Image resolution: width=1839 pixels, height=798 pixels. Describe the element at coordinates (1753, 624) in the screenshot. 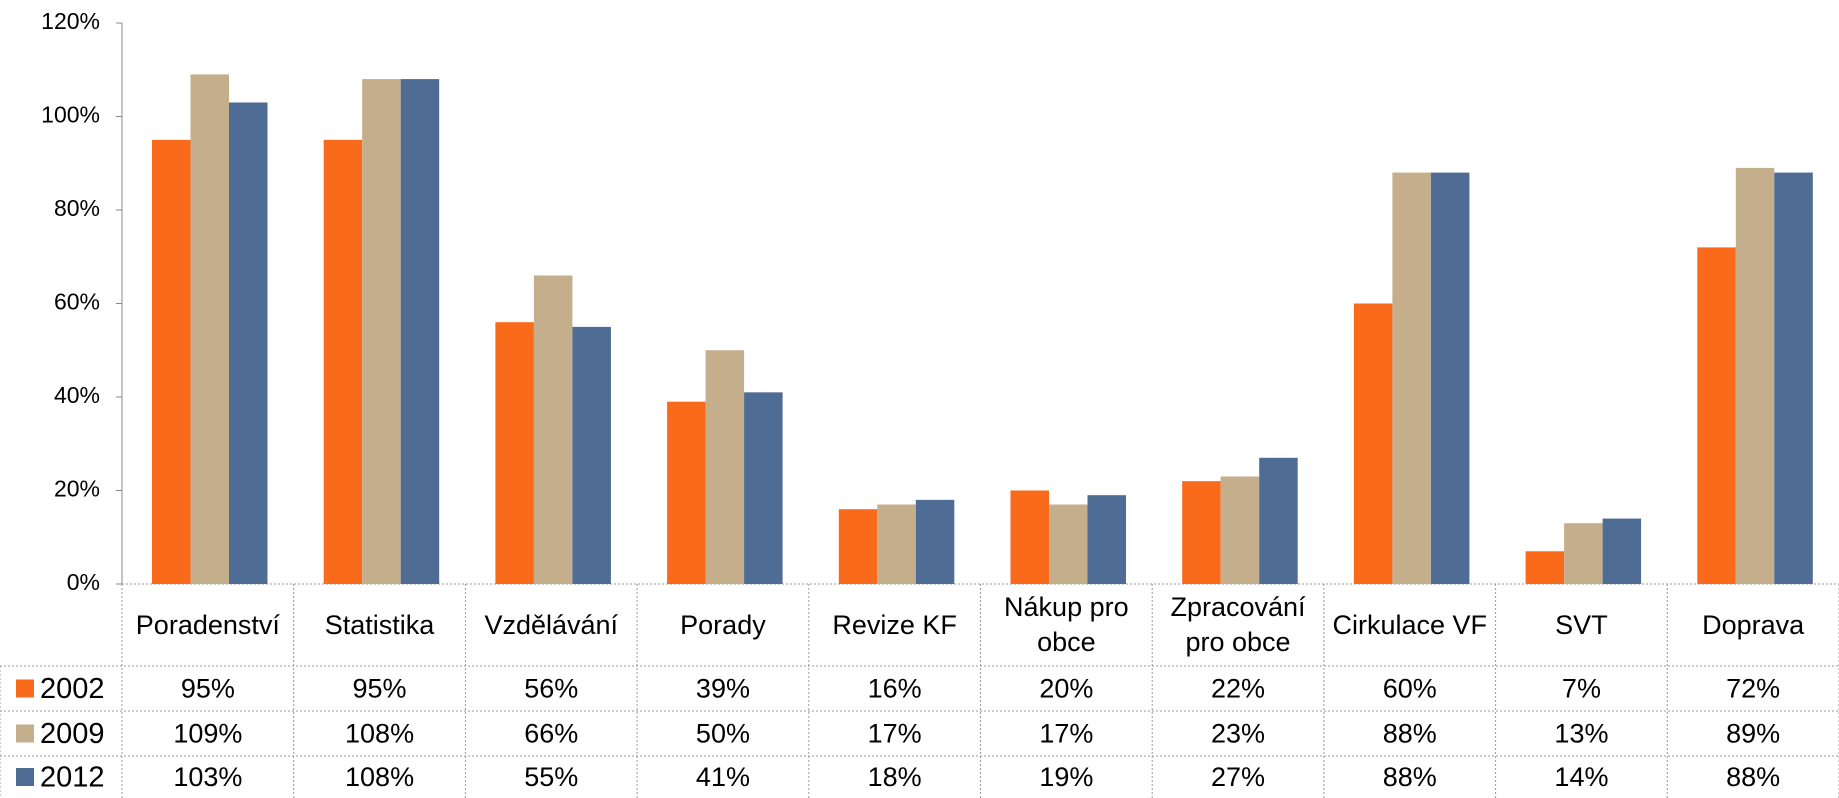

I see `category-label: Doprava` at that location.